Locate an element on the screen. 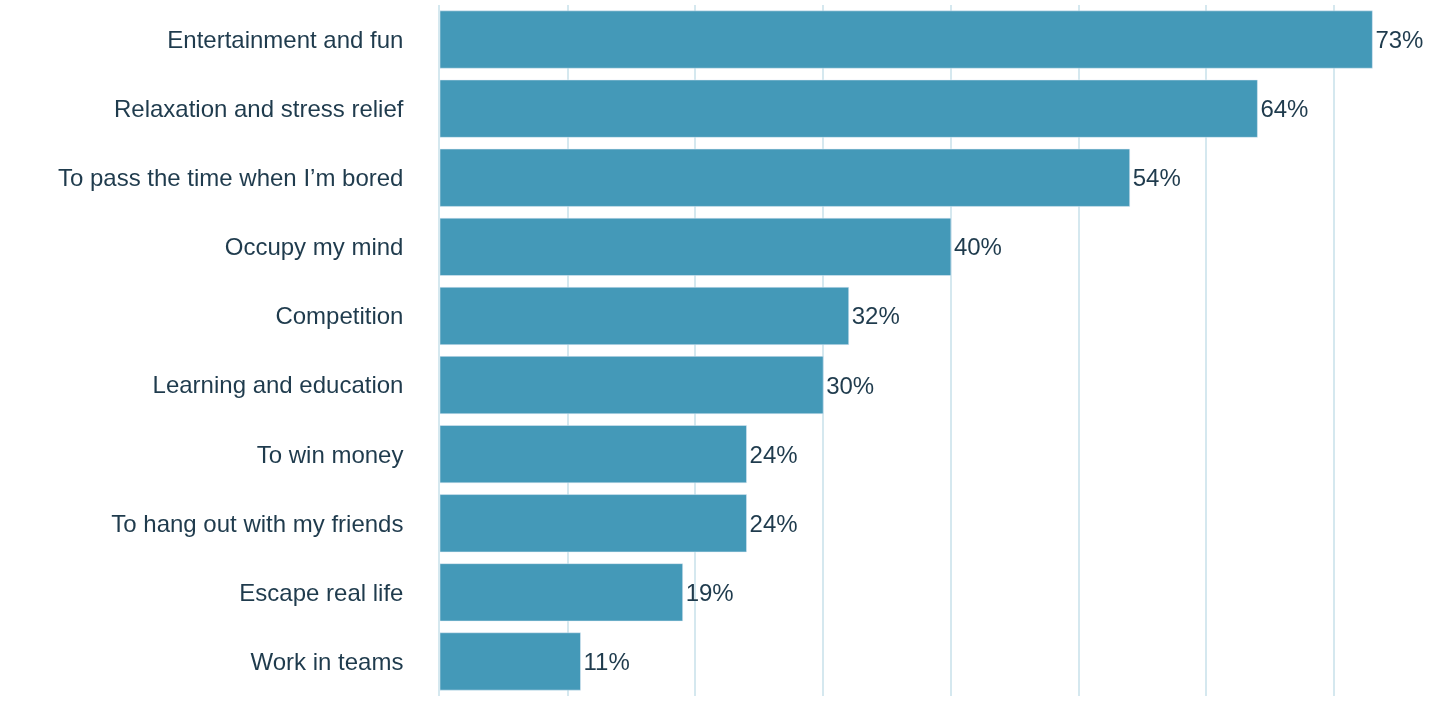  y-tick-label: Work in teams is located at coordinates (327, 661).